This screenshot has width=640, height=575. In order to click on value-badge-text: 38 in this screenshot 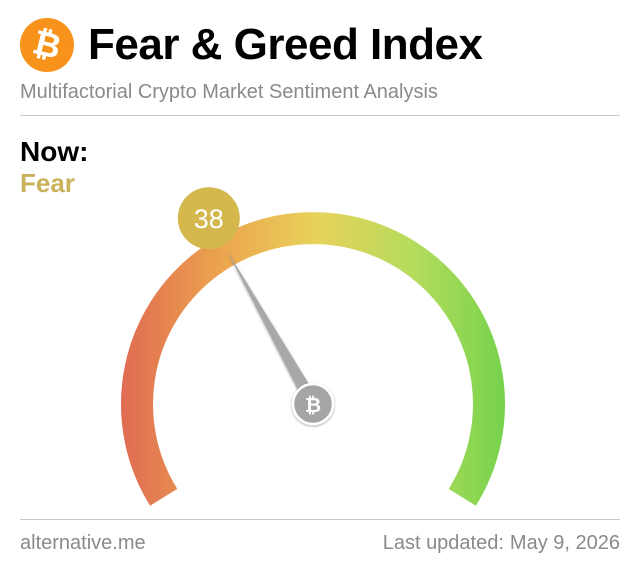, I will do `click(209, 219)`.